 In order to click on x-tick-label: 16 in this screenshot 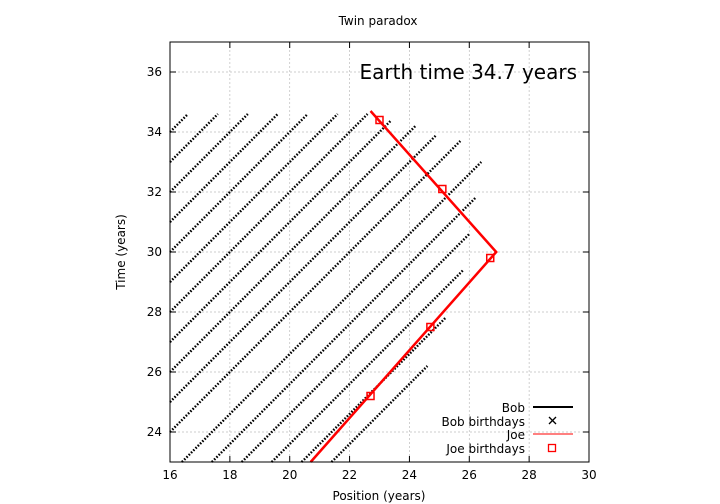, I will do `click(169, 475)`.